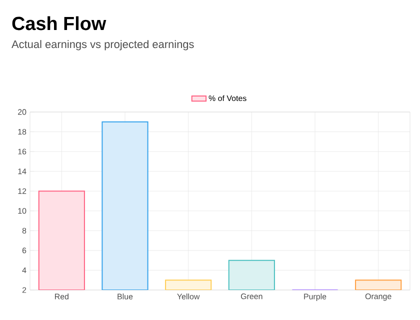 The height and width of the screenshot is (320, 420). What do you see at coordinates (103, 45) in the screenshot?
I see `chart-subtitle: Actual earnings vs projected earnings` at bounding box center [103, 45].